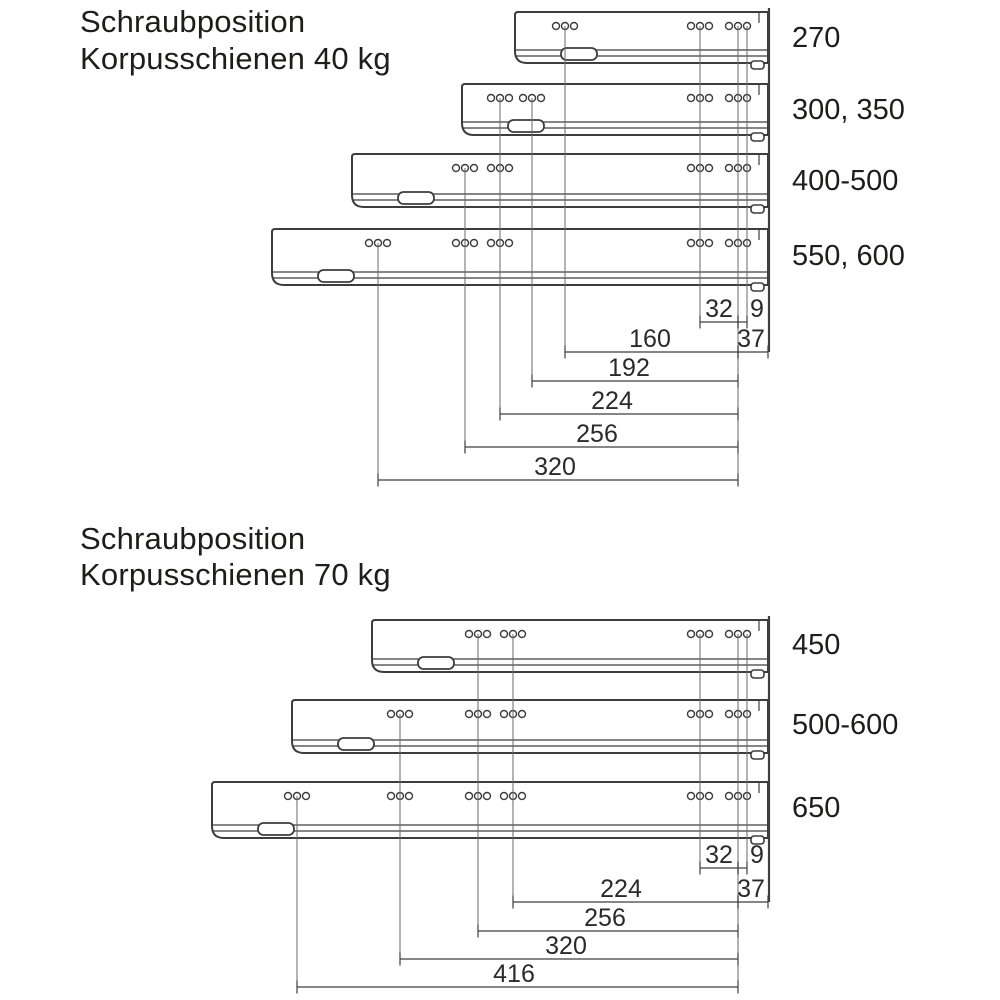 The height and width of the screenshot is (1000, 1000). What do you see at coordinates (650, 339) in the screenshot?
I see `dim-label-160: 160` at bounding box center [650, 339].